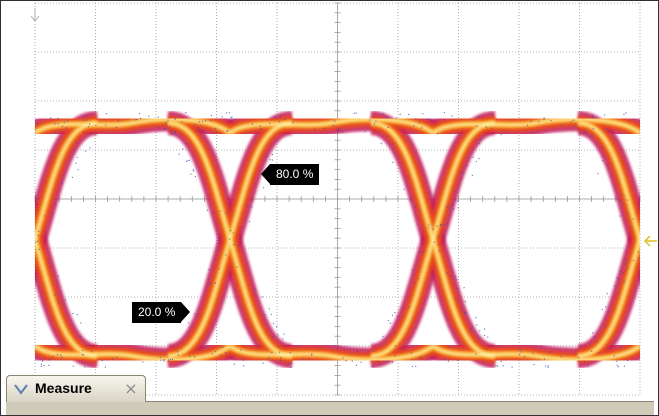  What do you see at coordinates (21, 389) in the screenshot?
I see `chevron-down-icon` at bounding box center [21, 389].